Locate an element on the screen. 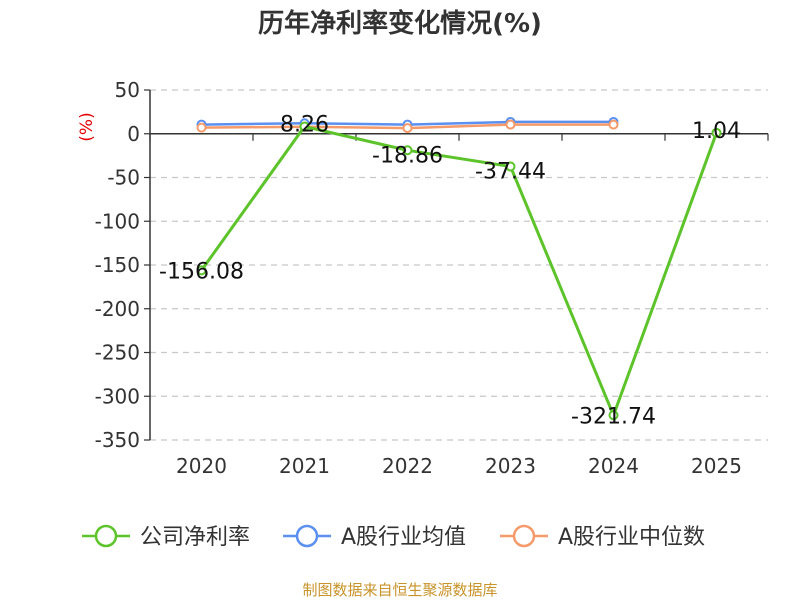  data-label: -18.86 is located at coordinates (407, 155).